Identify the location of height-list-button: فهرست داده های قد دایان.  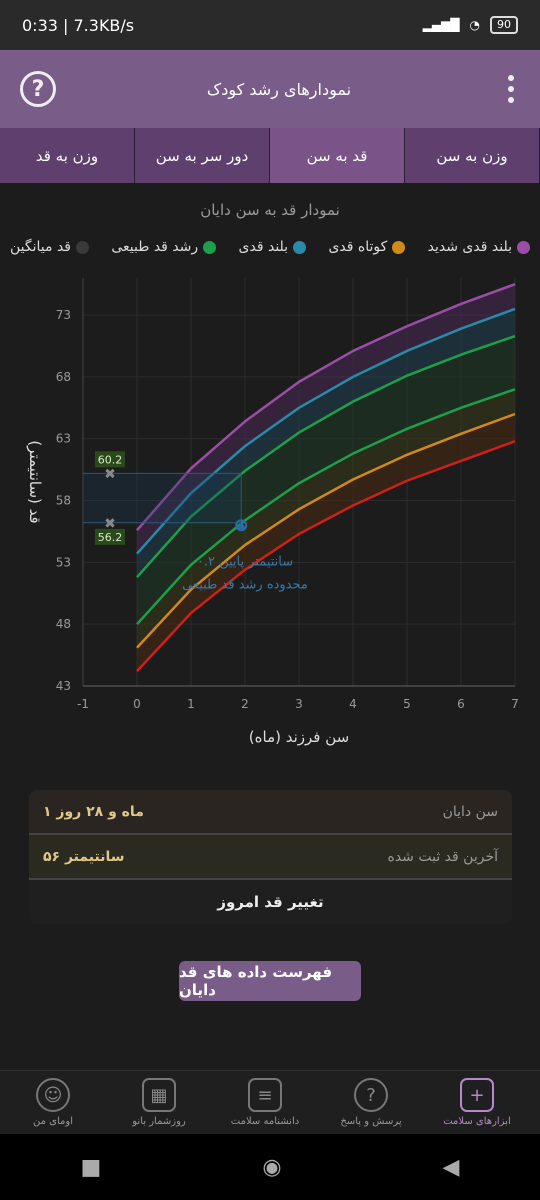
(270, 981).